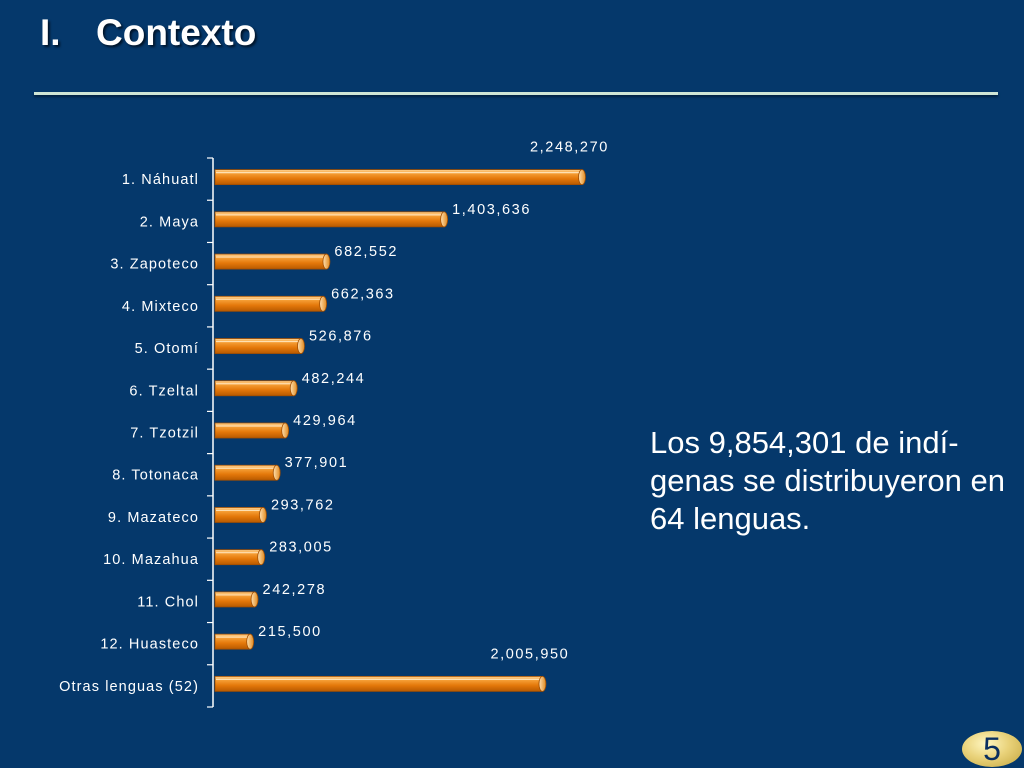  Describe the element at coordinates (169, 222) in the screenshot. I see `category-label: 2. Maya` at that location.